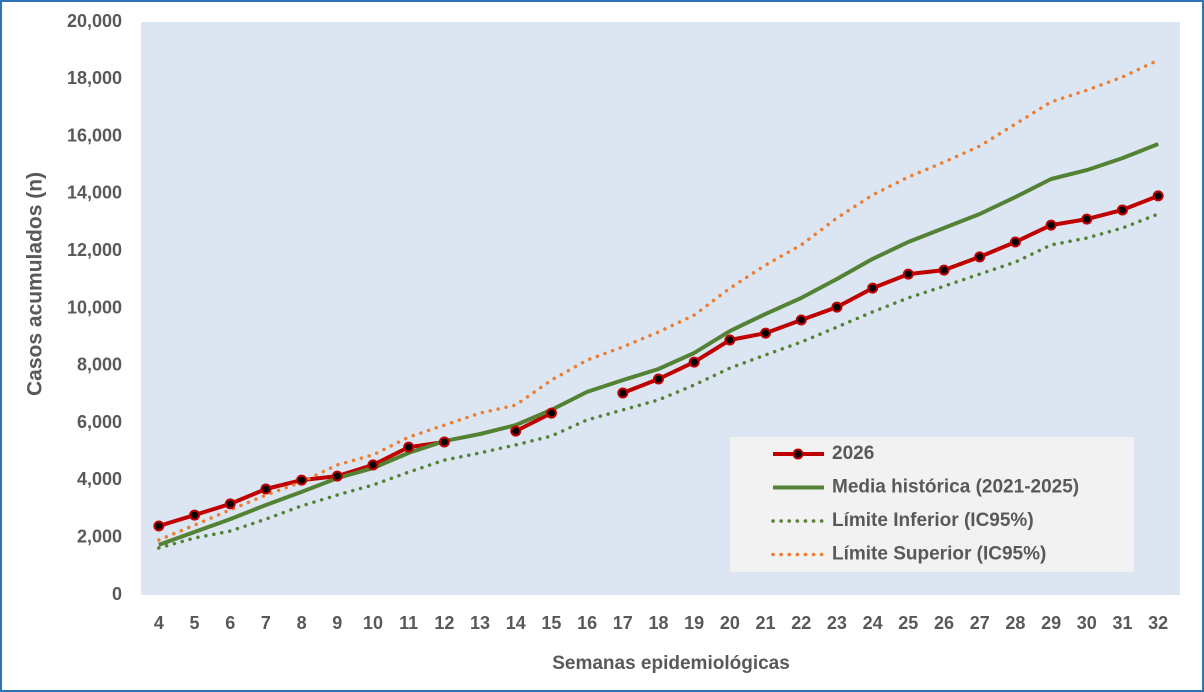  I want to click on x-tick-label: 15, so click(551, 623).